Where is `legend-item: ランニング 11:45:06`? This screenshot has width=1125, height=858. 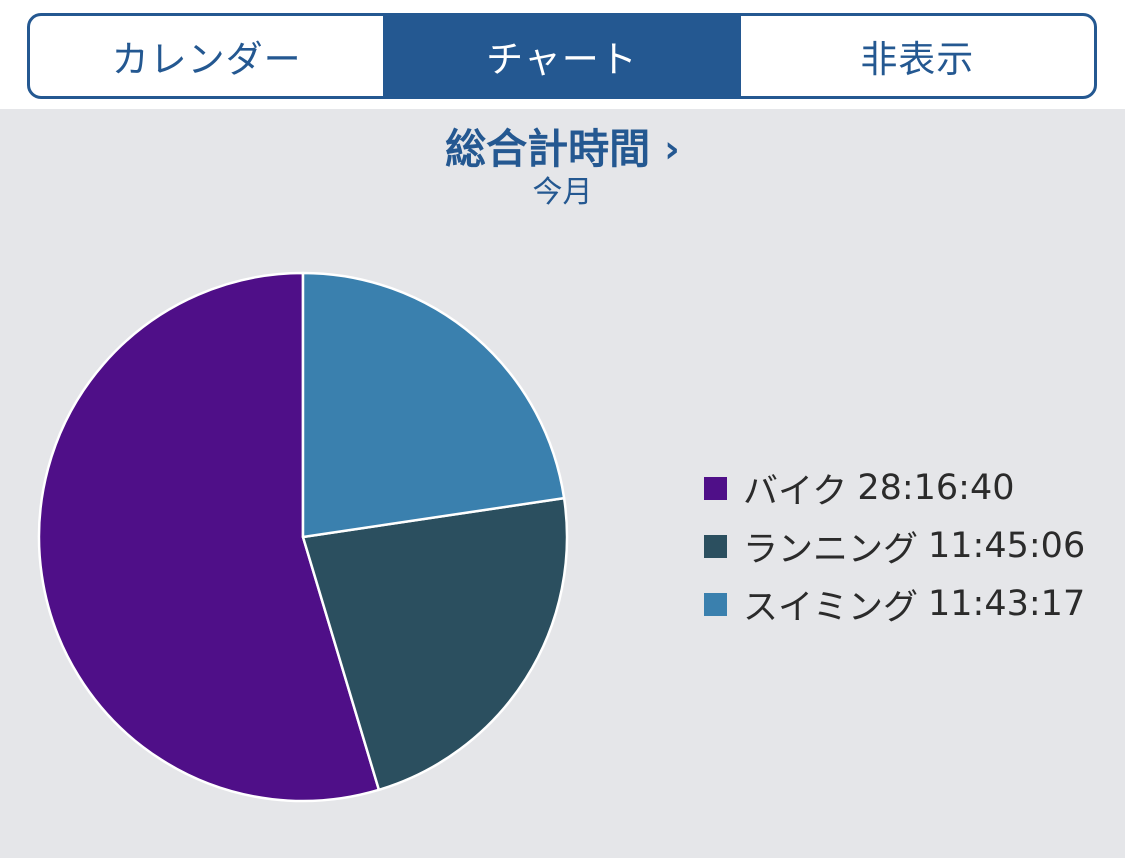
legend-item: ランニング 11:45:06 is located at coordinates (894, 546).